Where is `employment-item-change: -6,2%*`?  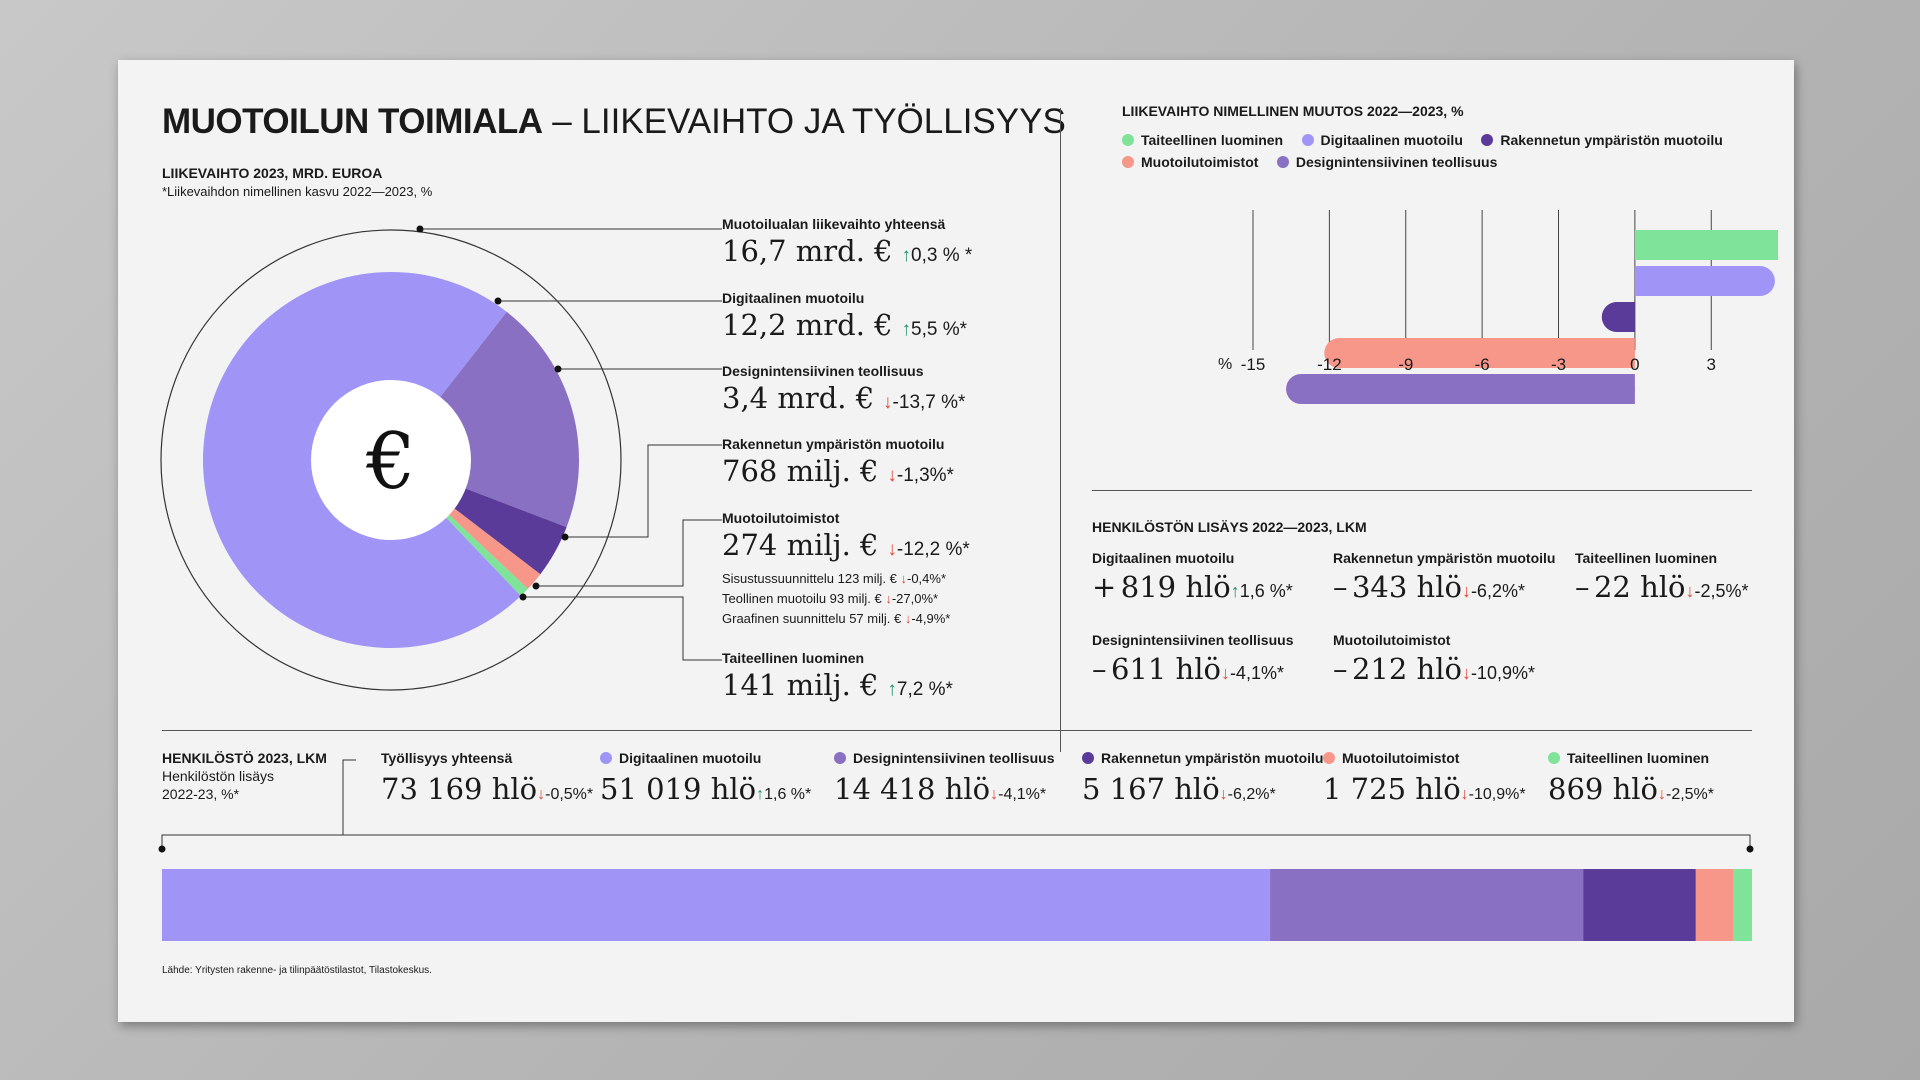 employment-item-change: -6,2%* is located at coordinates (1251, 794).